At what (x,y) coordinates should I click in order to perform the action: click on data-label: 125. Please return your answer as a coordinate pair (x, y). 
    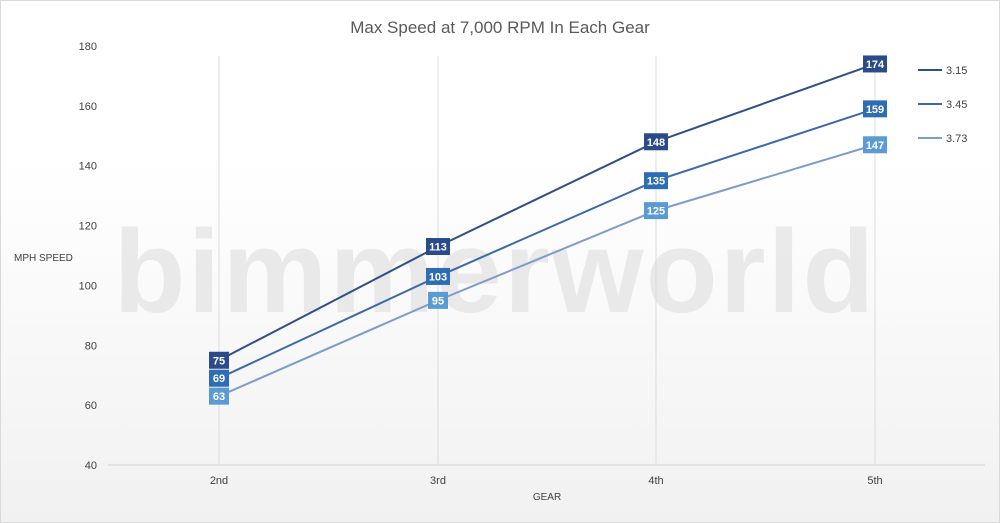
    Looking at the image, I should click on (656, 212).